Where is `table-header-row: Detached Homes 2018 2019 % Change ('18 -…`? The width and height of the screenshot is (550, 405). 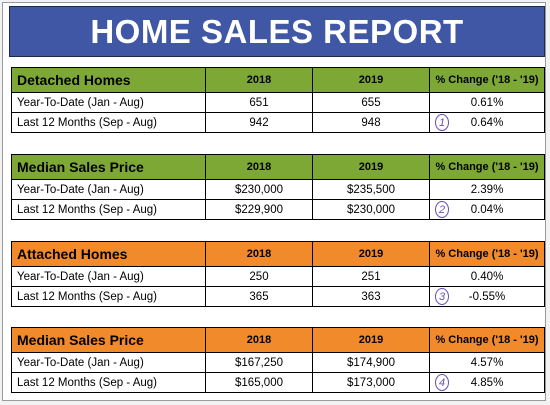
table-header-row: Detached Homes 2018 2019 % Change ('18 -… is located at coordinates (278, 80).